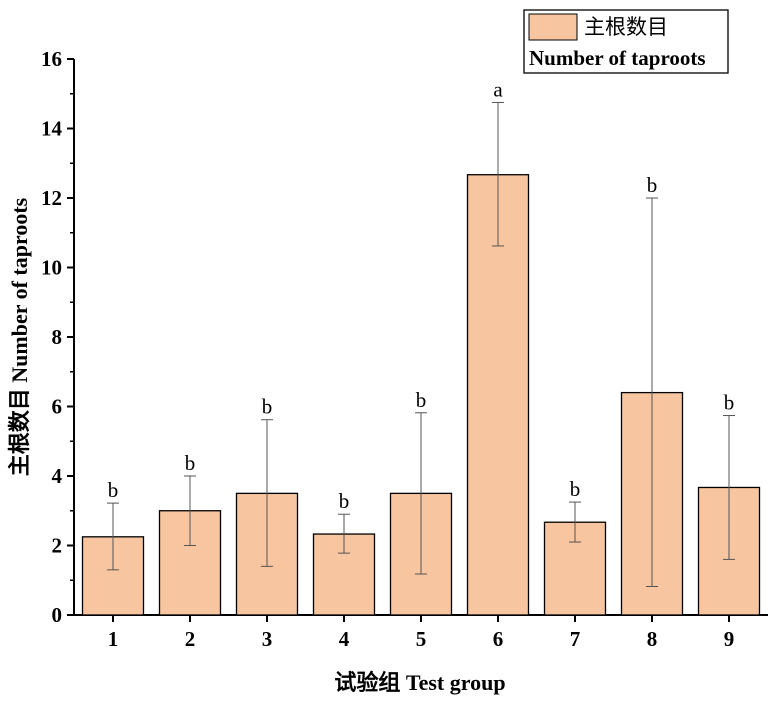  Describe the element at coordinates (419, 682) in the screenshot. I see `x-axis-title: 试验组 Test group` at that location.